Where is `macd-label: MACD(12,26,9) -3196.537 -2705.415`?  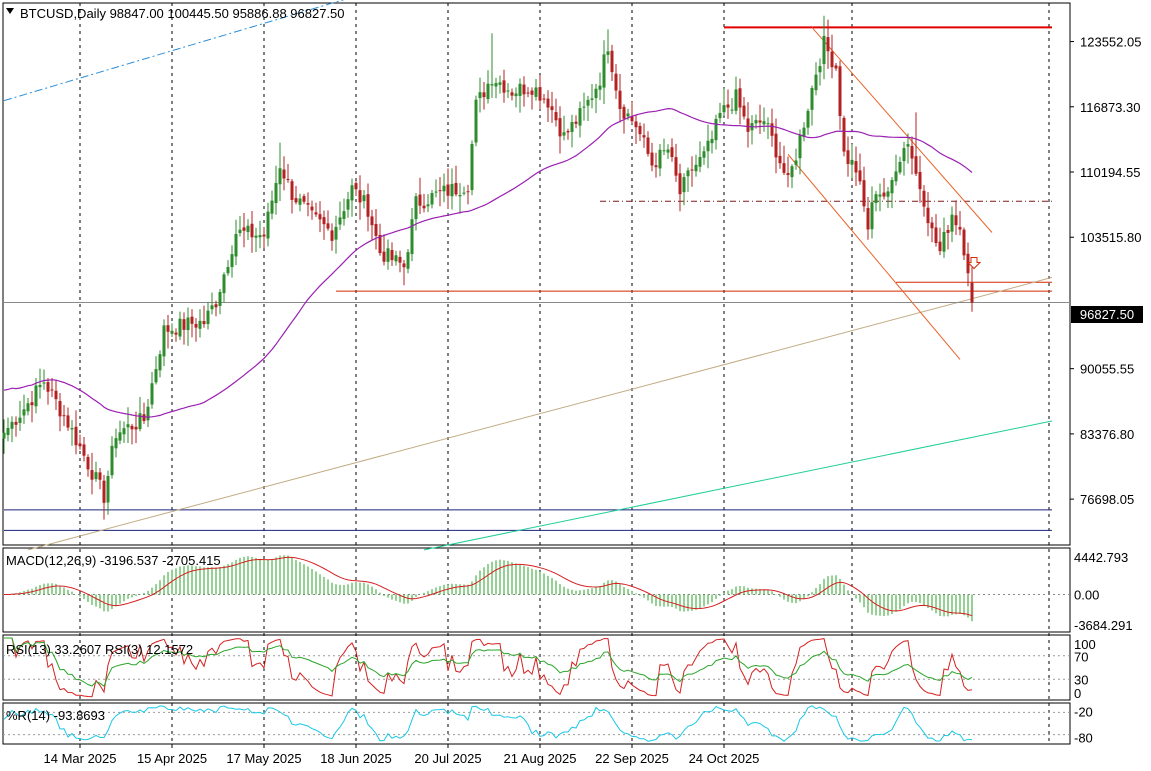 macd-label: MACD(12,26,9) -3196.537 -2705.415 is located at coordinates (113, 560).